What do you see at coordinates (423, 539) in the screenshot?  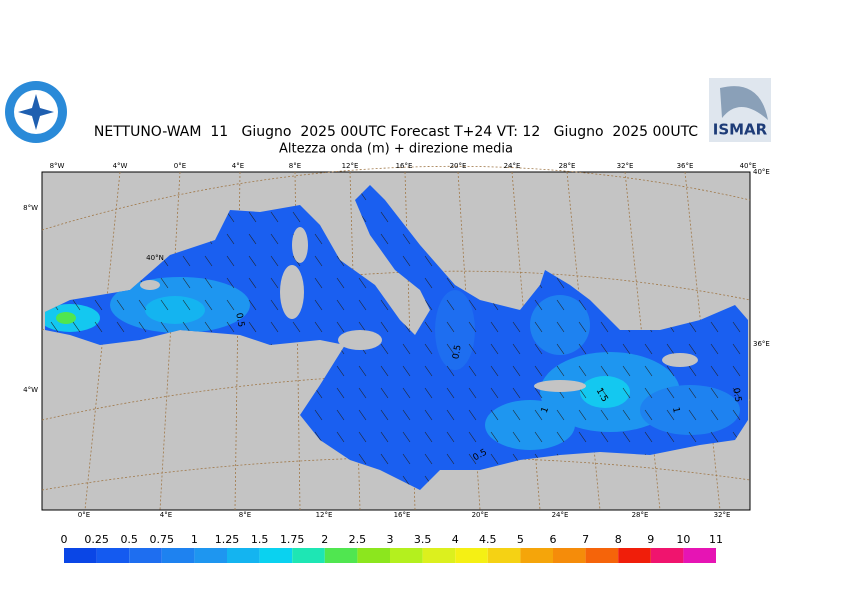 I see `legend-level: 3.5` at bounding box center [423, 539].